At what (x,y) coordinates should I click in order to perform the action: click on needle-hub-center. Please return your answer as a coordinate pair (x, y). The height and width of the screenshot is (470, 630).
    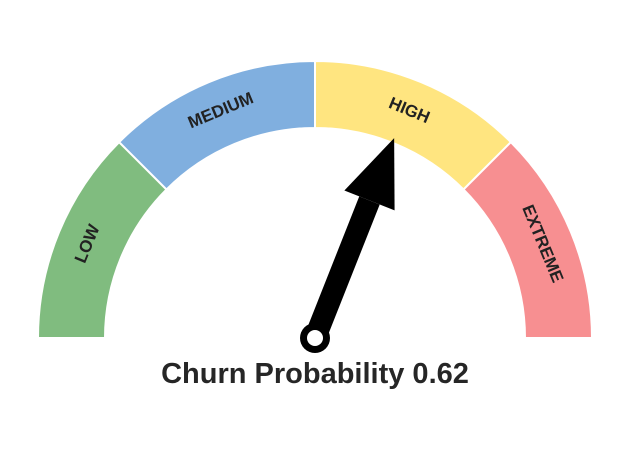
    Looking at the image, I should click on (315, 338).